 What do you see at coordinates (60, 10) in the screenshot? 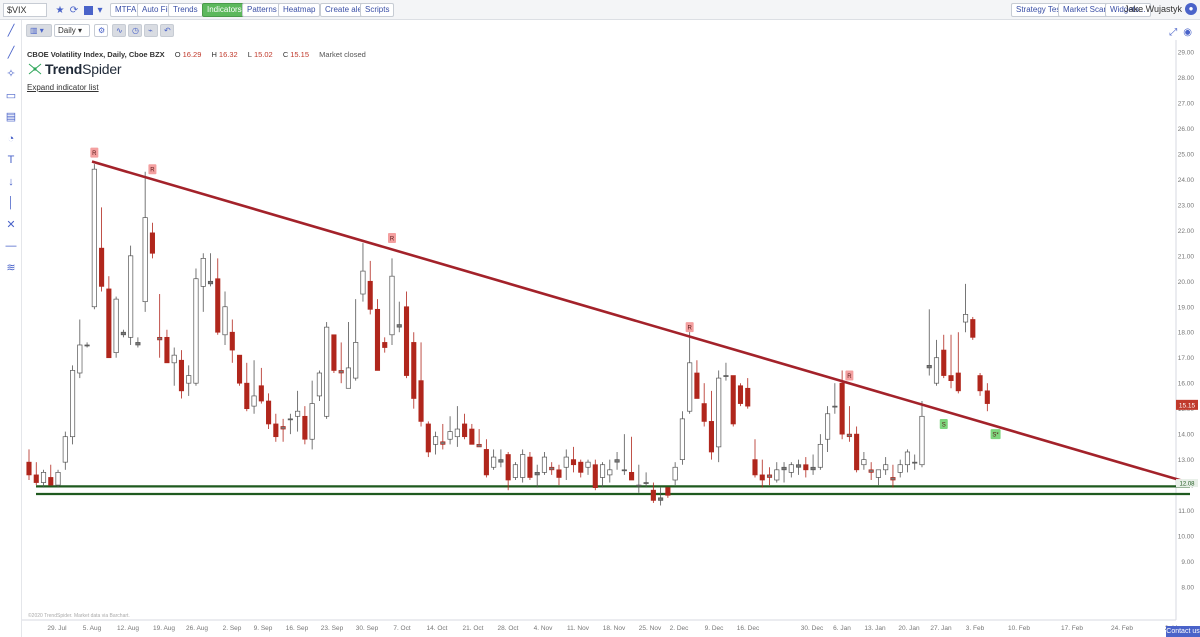
I see `star-icon: ★` at bounding box center [60, 10].